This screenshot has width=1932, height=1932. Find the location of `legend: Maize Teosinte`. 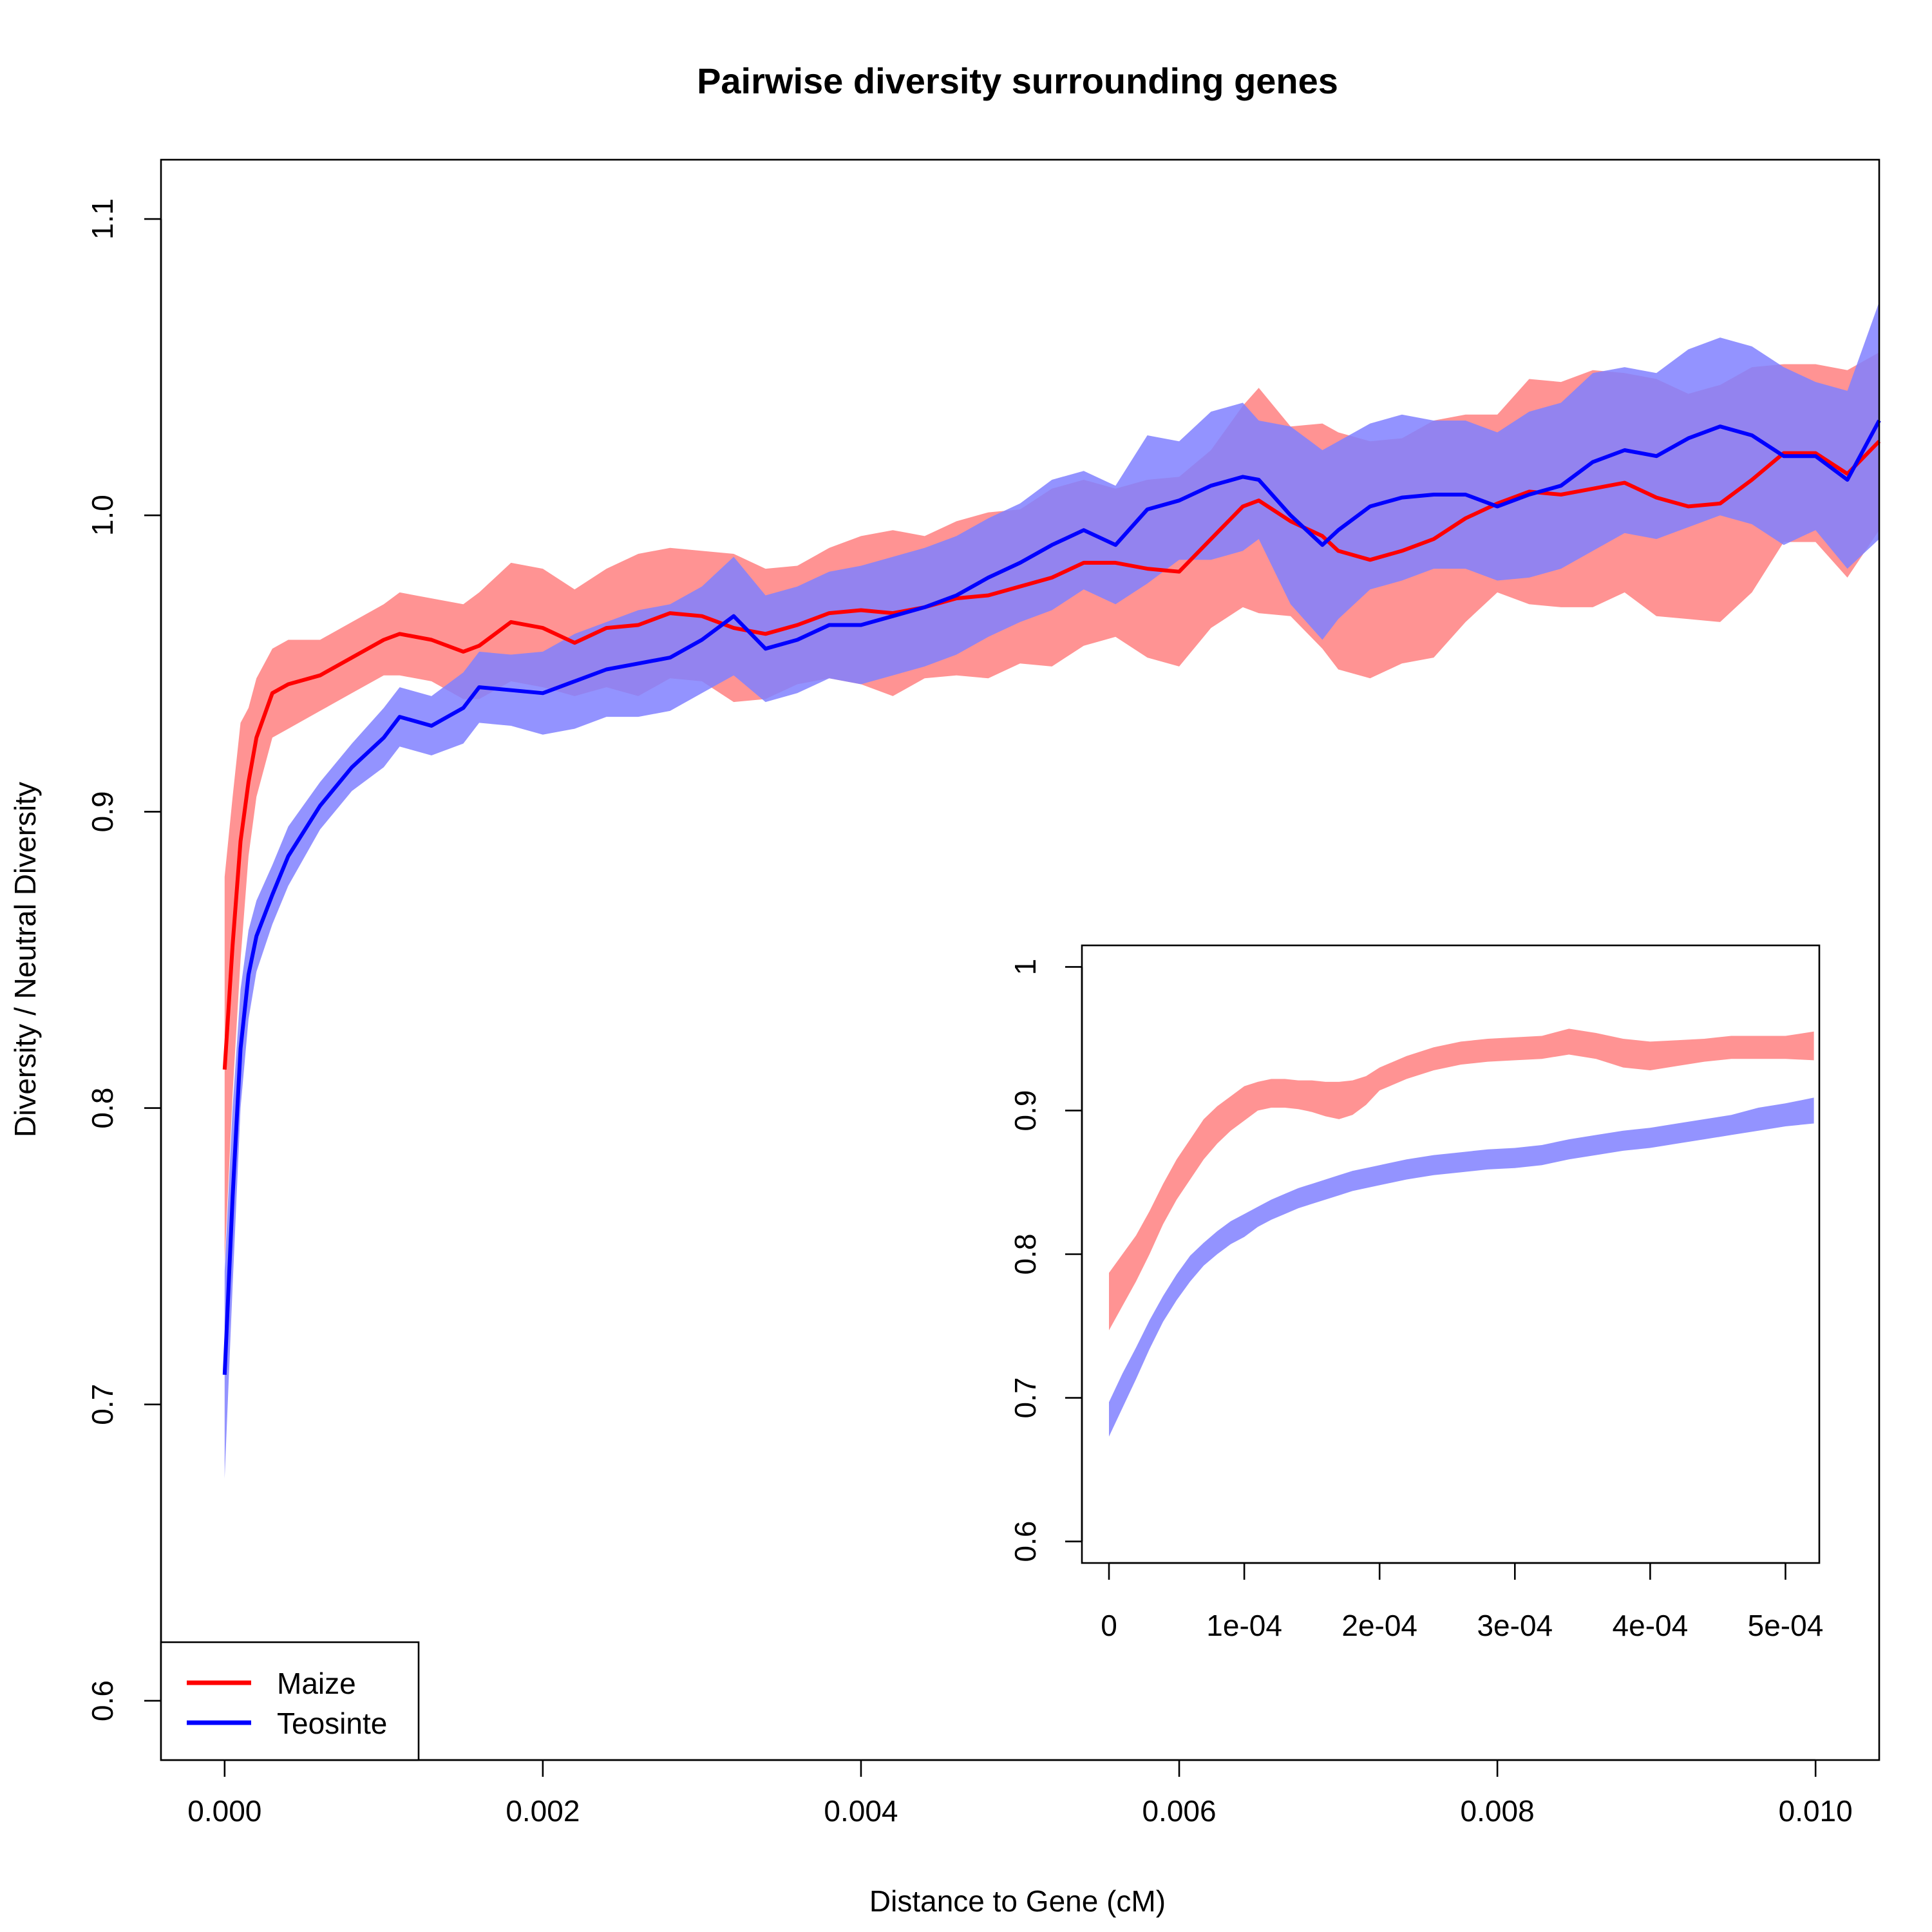

legend: Maize Teosinte is located at coordinates (290, 1701).